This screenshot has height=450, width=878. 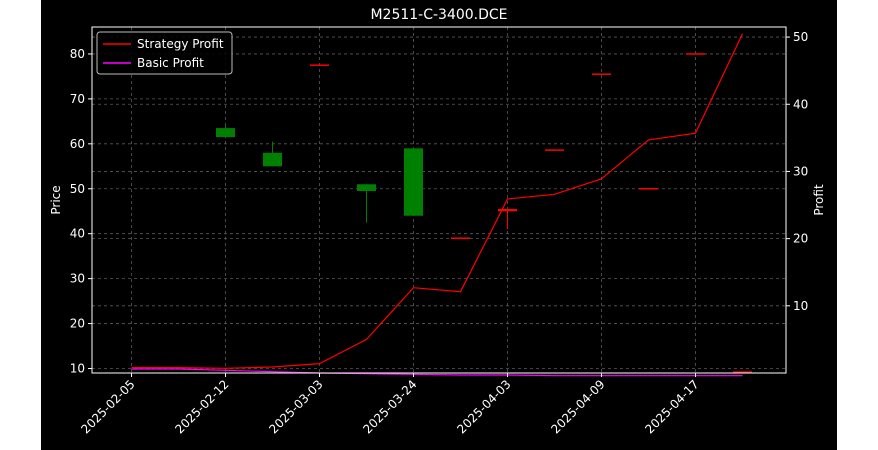 What do you see at coordinates (577, 406) in the screenshot?
I see `x-tick-label-5: 2025-04-09` at bounding box center [577, 406].